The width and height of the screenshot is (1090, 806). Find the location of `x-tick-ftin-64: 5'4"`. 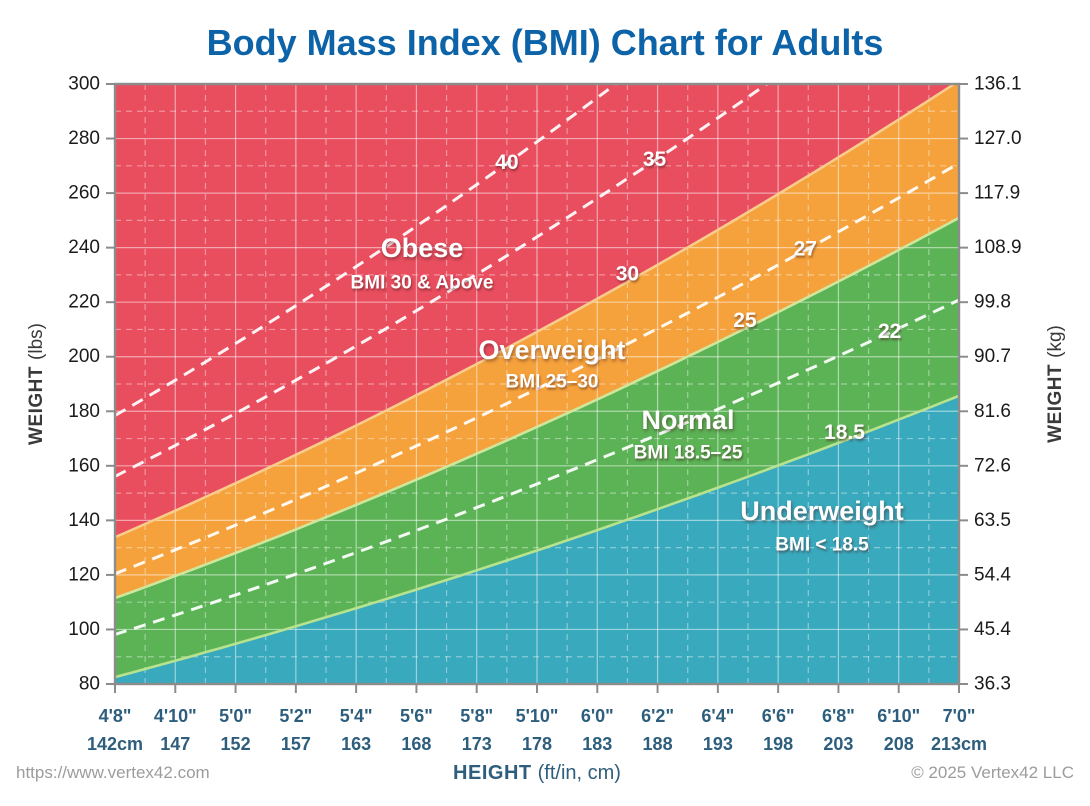

x-tick-ftin-64: 5'4" is located at coordinates (356, 716).